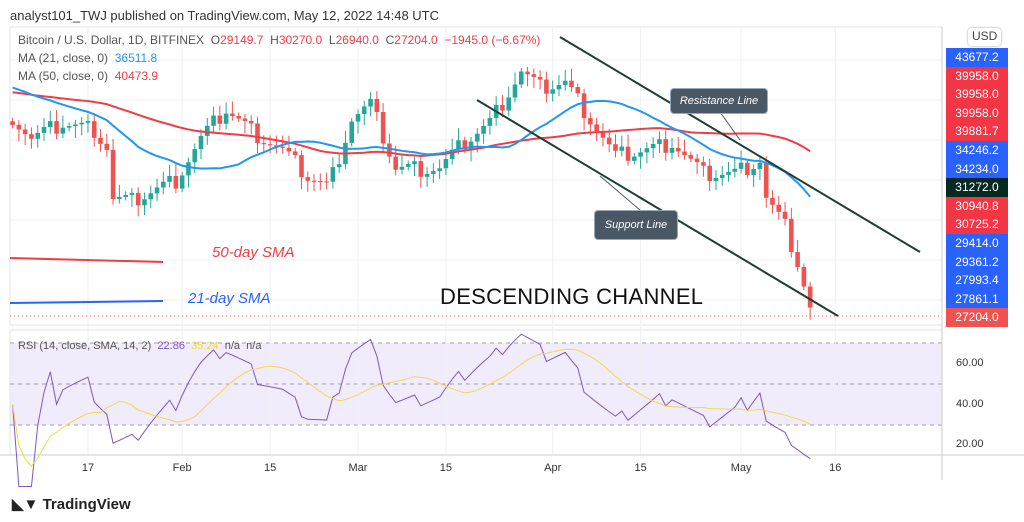 This screenshot has height=522, width=1024. What do you see at coordinates (977, 131) in the screenshot?
I see `price-label: 39881.7` at bounding box center [977, 131].